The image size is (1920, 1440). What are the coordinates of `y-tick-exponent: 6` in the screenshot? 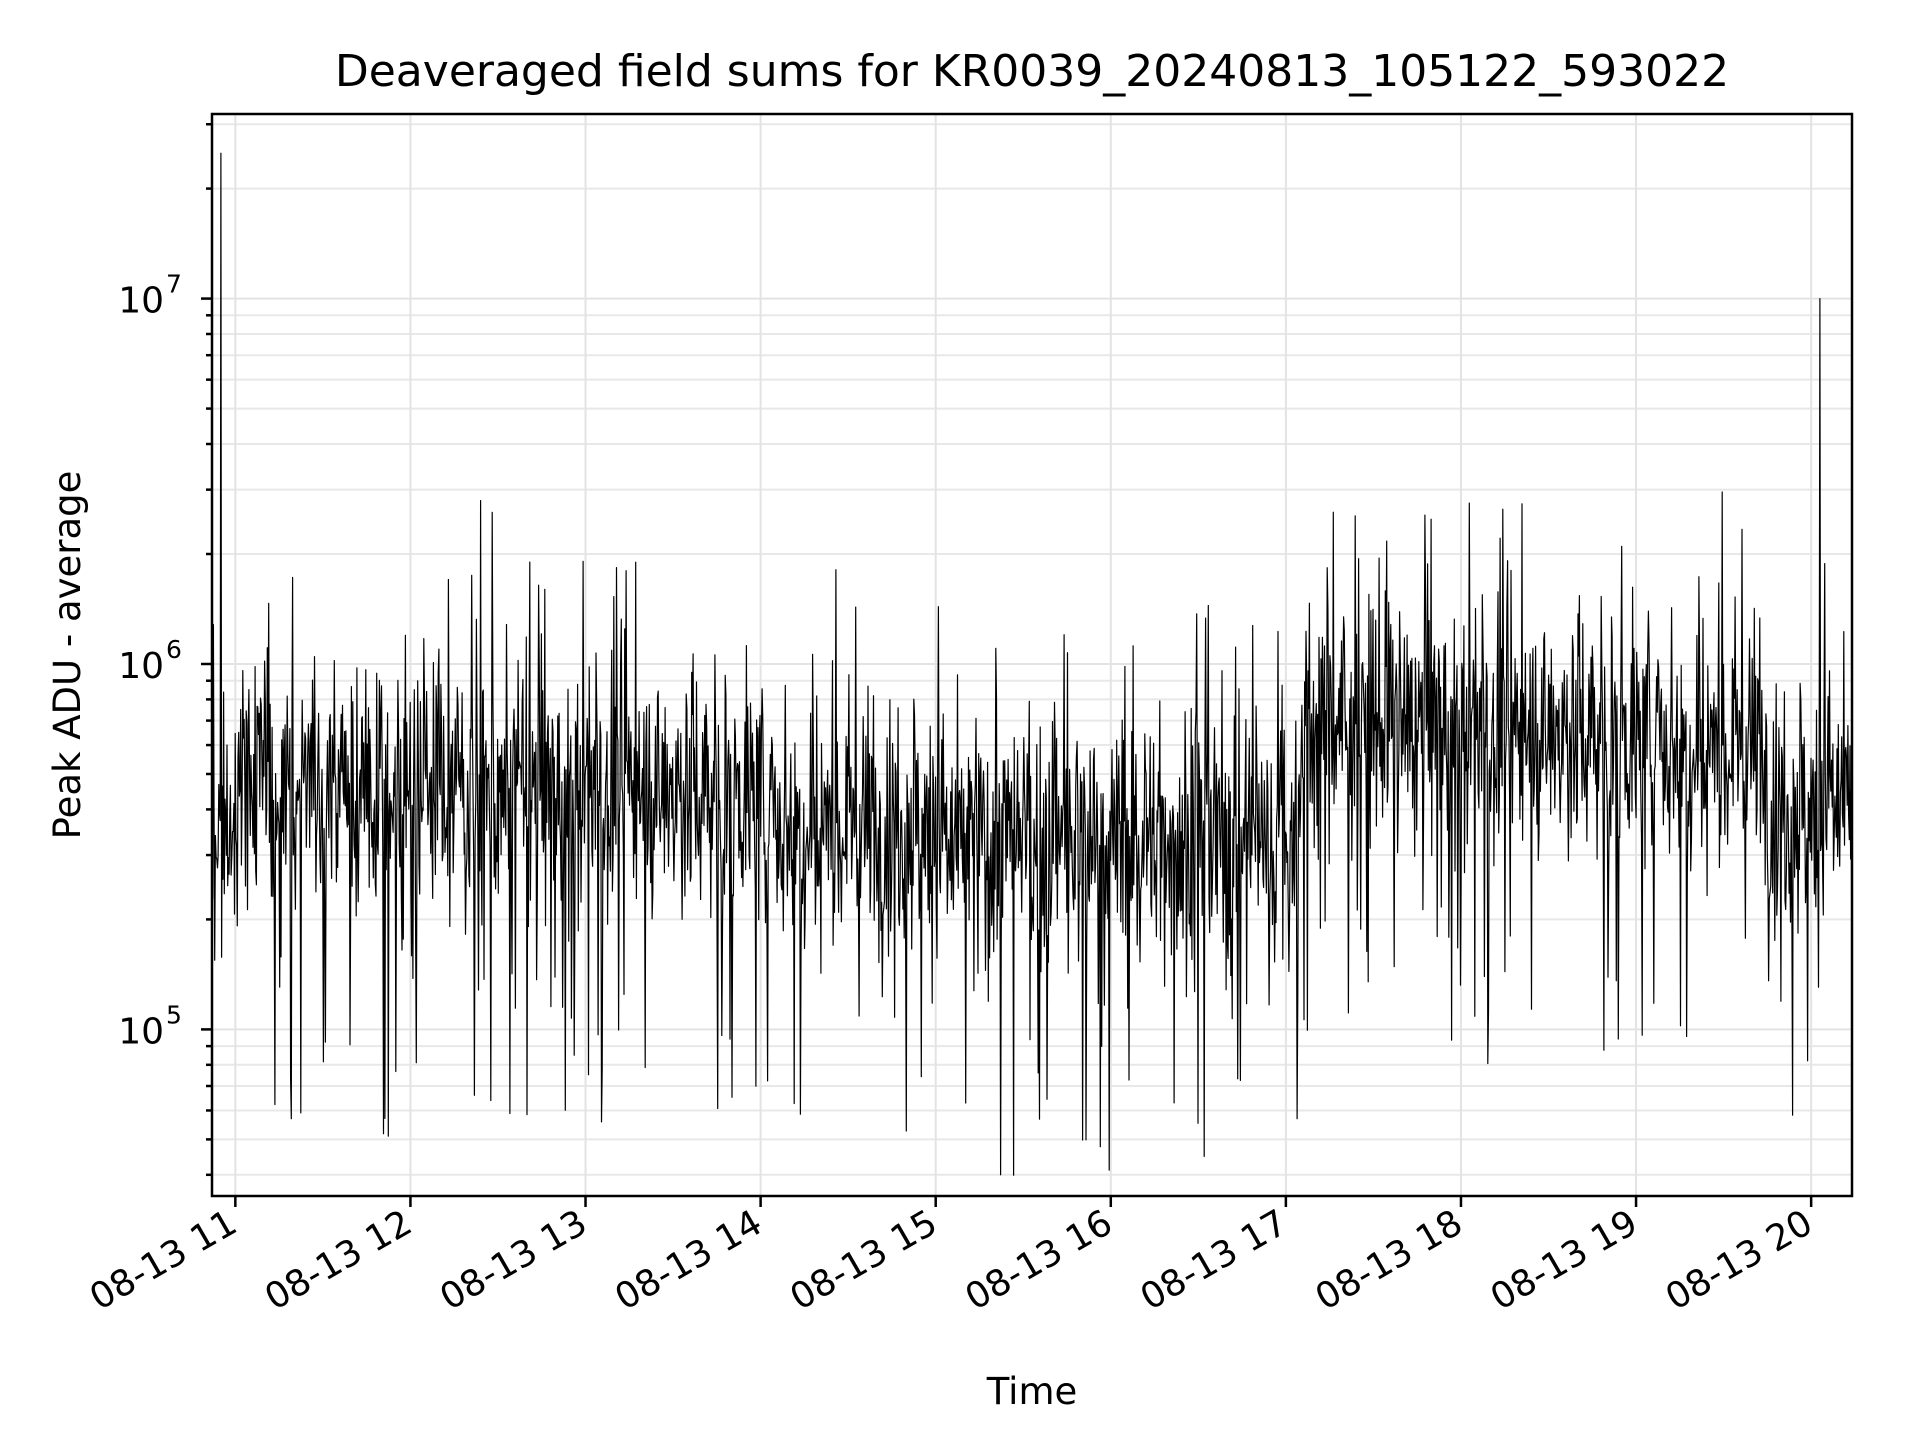 It's located at (174, 649).